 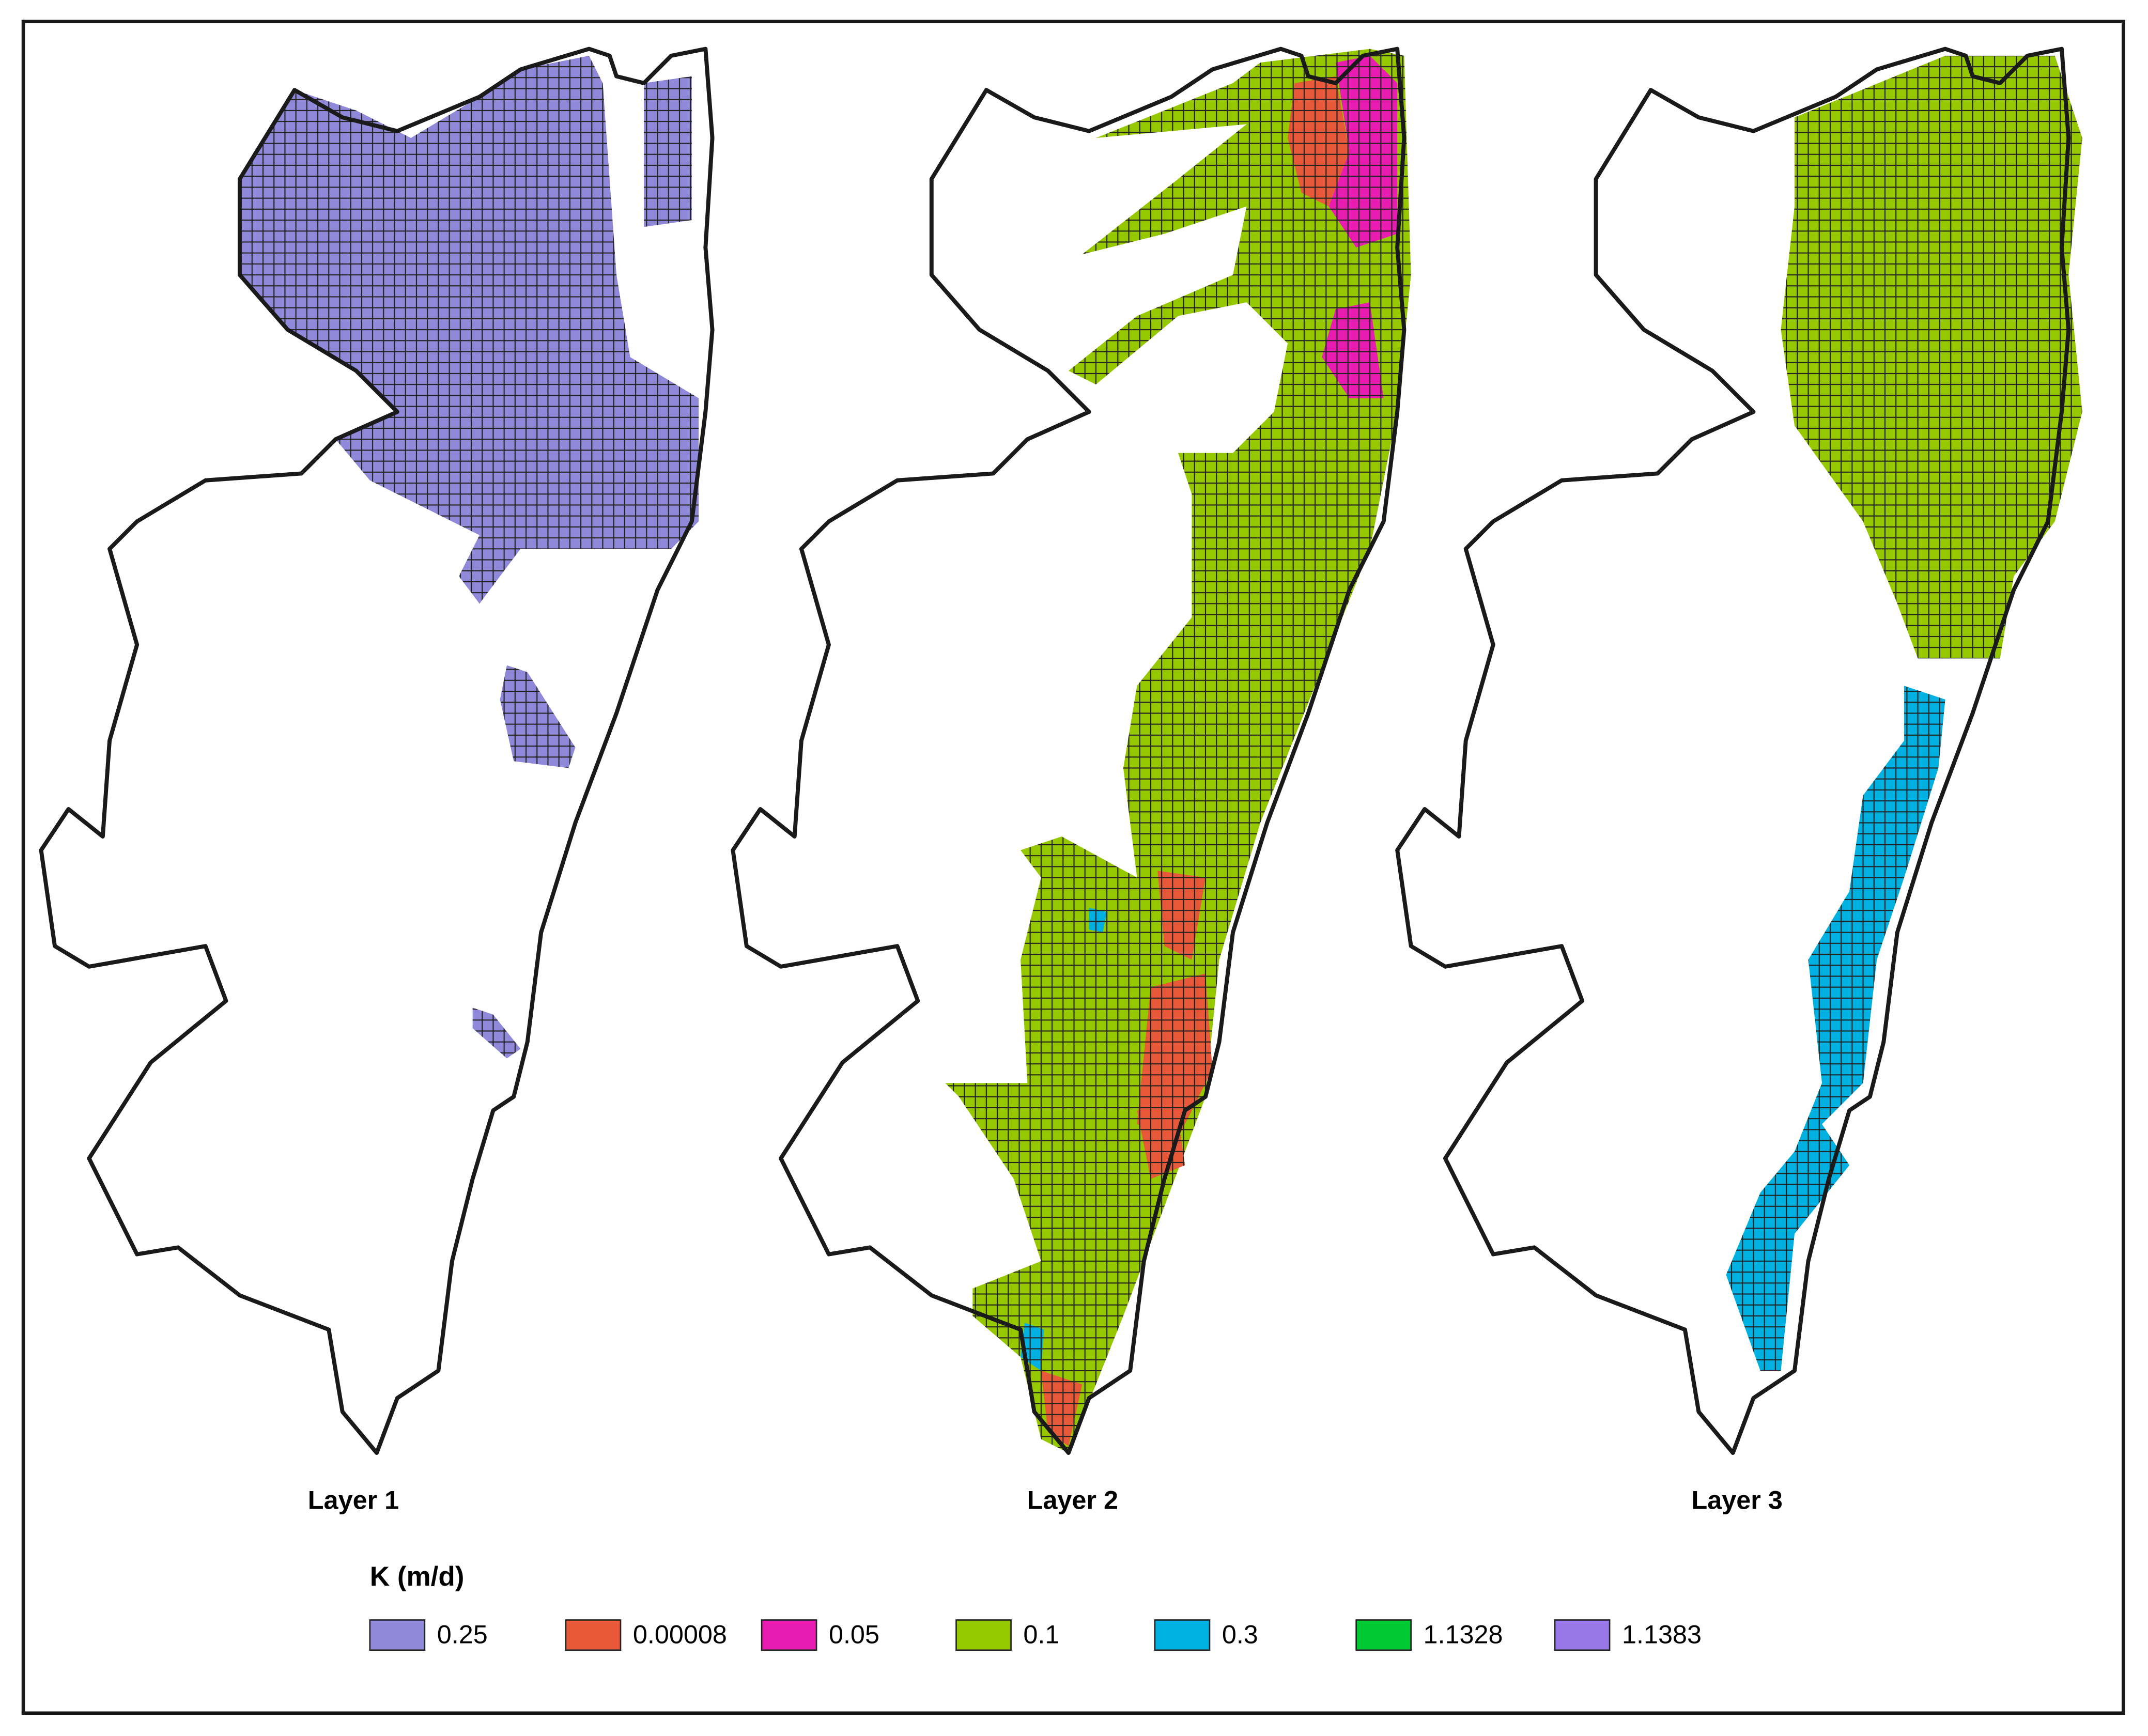 I want to click on panel-label: Layer 1, so click(x=353, y=1500).